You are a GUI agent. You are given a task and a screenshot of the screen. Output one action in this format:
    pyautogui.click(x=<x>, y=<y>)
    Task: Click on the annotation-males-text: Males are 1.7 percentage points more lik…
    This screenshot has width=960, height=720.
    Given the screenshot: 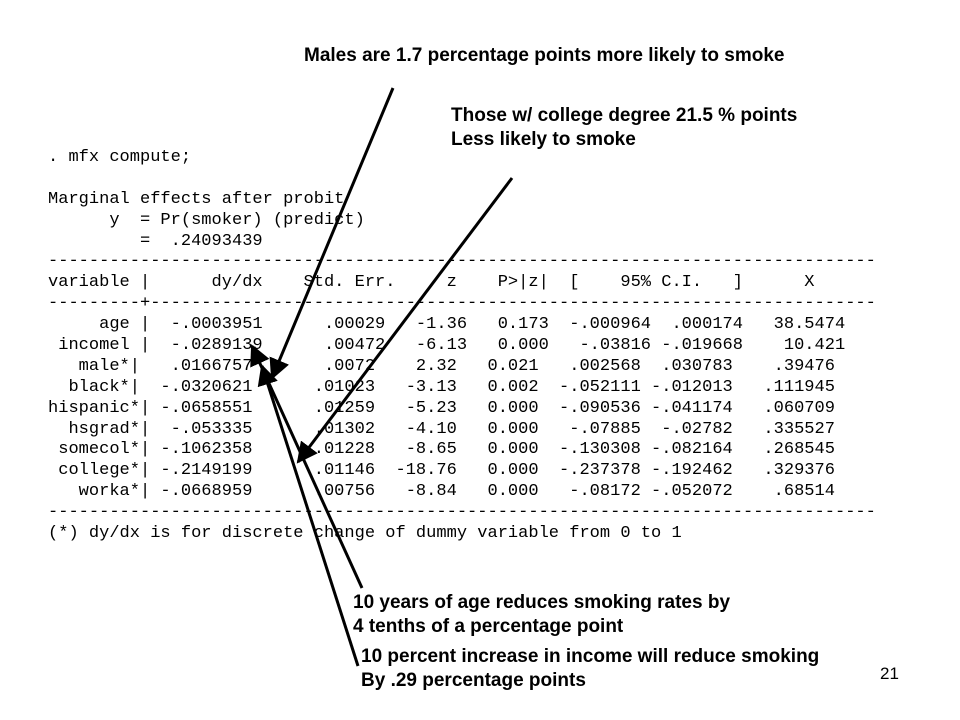 What is the action you would take?
    pyautogui.click(x=544, y=55)
    